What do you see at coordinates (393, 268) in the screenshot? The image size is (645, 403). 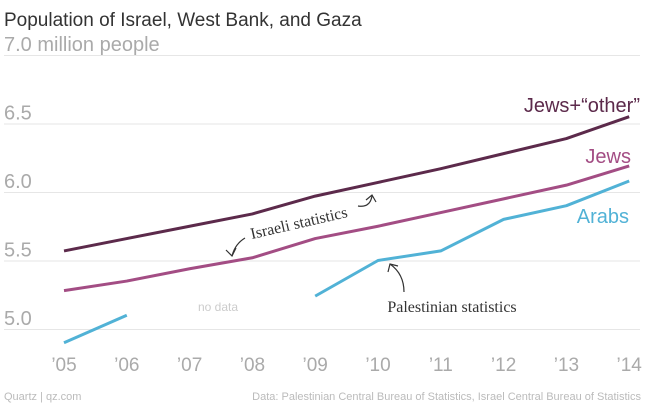 I see `palestinian-arrowhead` at bounding box center [393, 268].